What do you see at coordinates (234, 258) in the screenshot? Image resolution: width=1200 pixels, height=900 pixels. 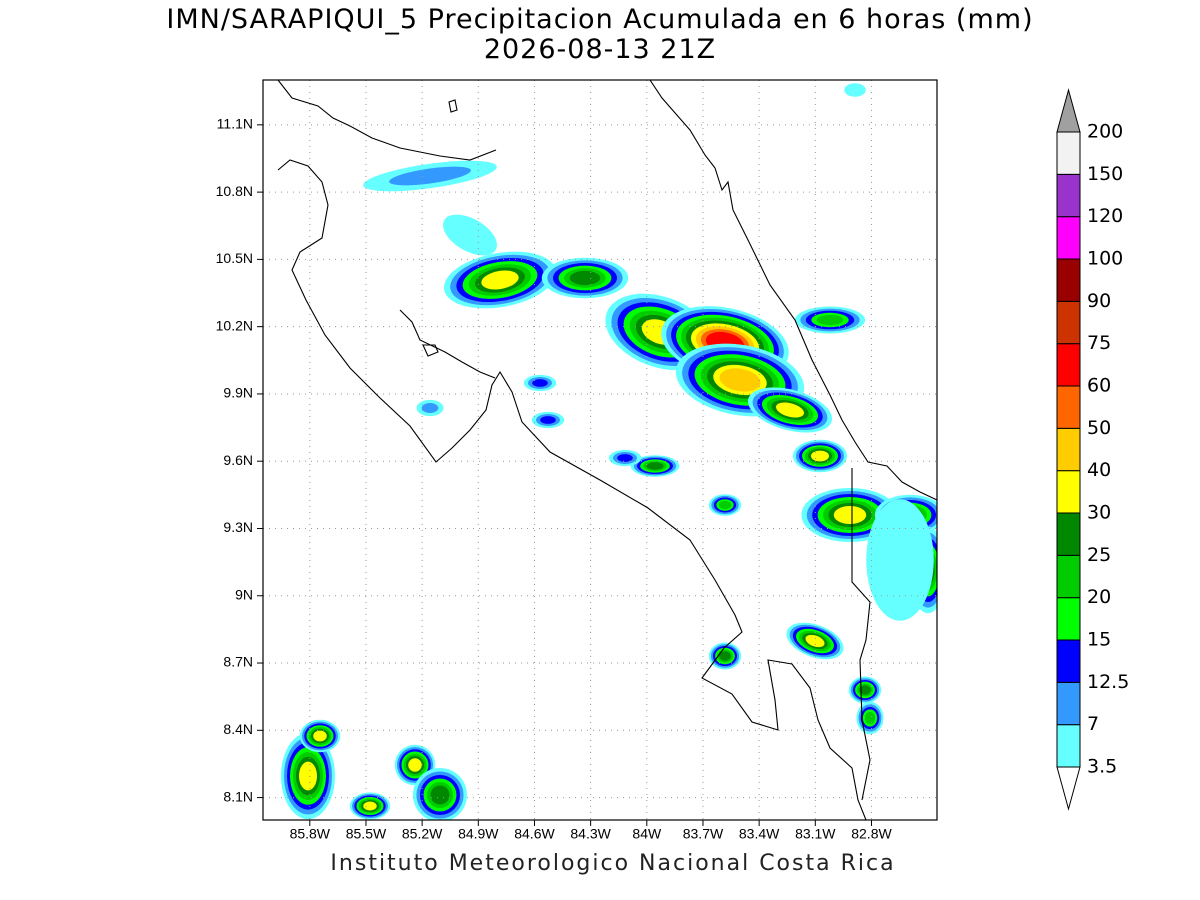 I see `y-tick-label: 10.5N` at bounding box center [234, 258].